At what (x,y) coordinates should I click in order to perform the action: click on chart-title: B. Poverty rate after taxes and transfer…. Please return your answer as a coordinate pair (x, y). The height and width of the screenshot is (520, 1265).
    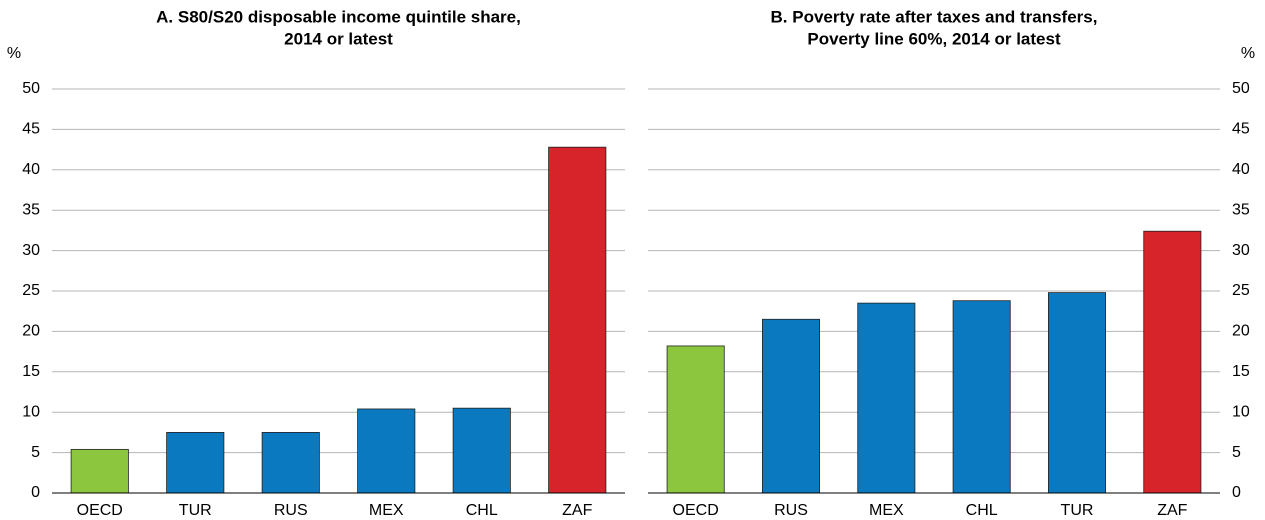
    Looking at the image, I should click on (934, 16).